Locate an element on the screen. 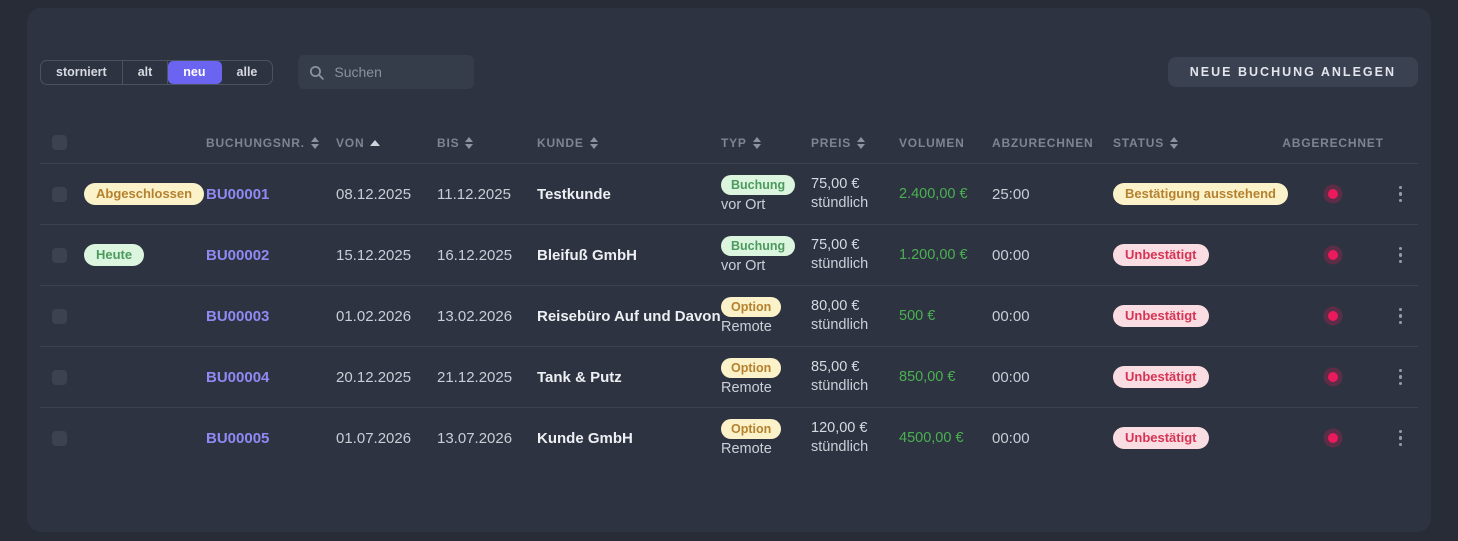 The height and width of the screenshot is (541, 1458). row-date-to-cell: 13.02.2026 is located at coordinates (487, 316).